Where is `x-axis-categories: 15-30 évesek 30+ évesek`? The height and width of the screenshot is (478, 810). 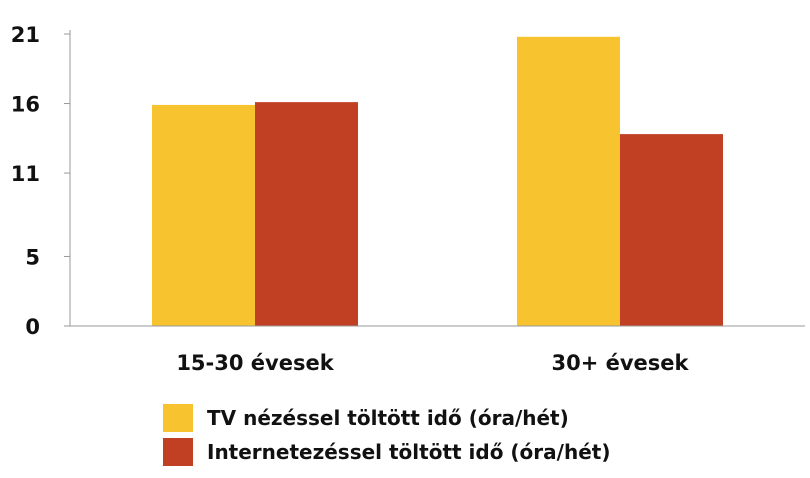 x-axis-categories: 15-30 évesek 30+ évesek is located at coordinates (432, 363).